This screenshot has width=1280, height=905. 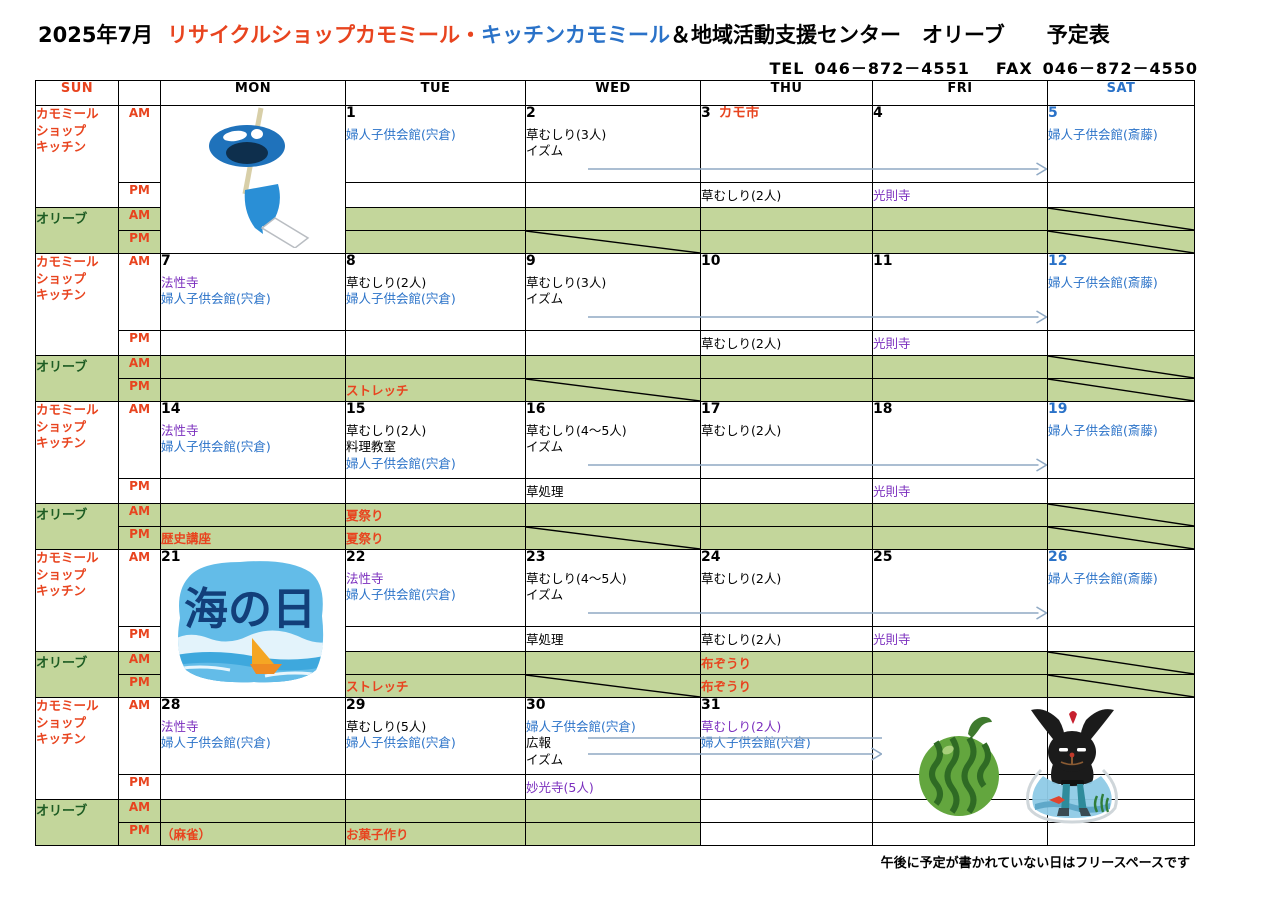 What do you see at coordinates (786, 588) in the screenshot?
I see `day-cell-am: 24 草むしり(2人)` at bounding box center [786, 588].